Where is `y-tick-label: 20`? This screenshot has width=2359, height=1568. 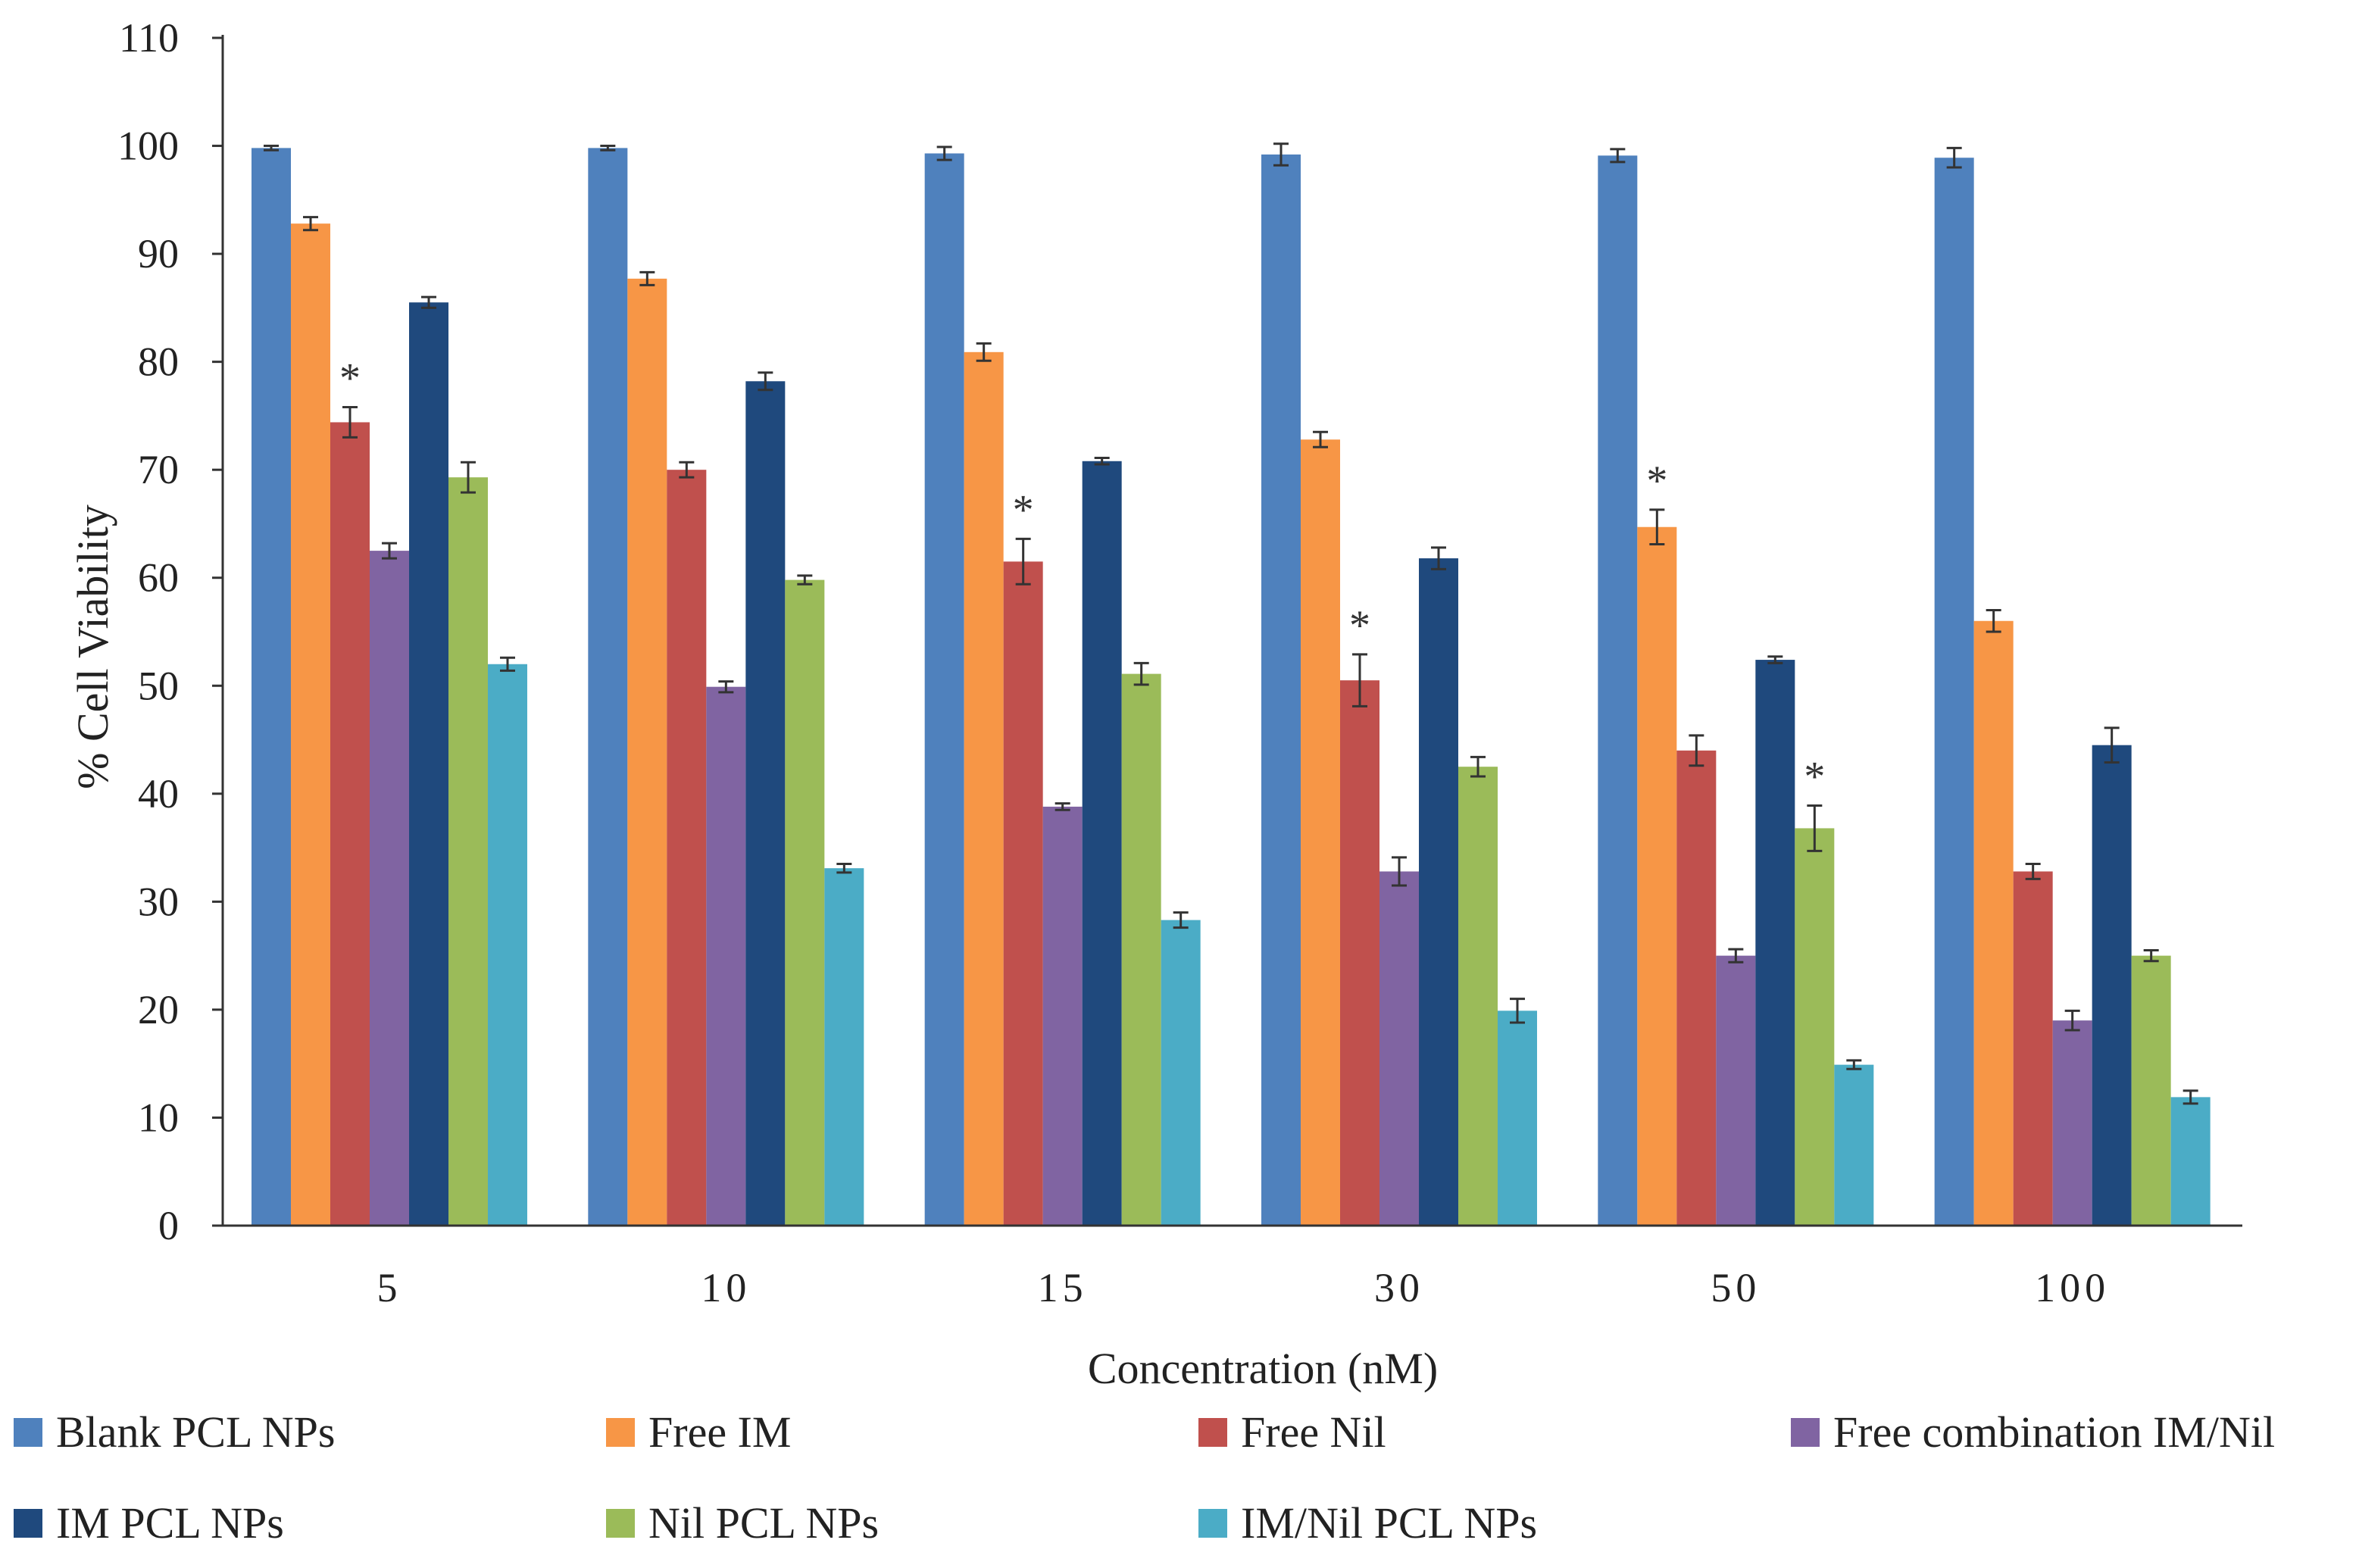 y-tick-label: 20 is located at coordinates (159, 1009).